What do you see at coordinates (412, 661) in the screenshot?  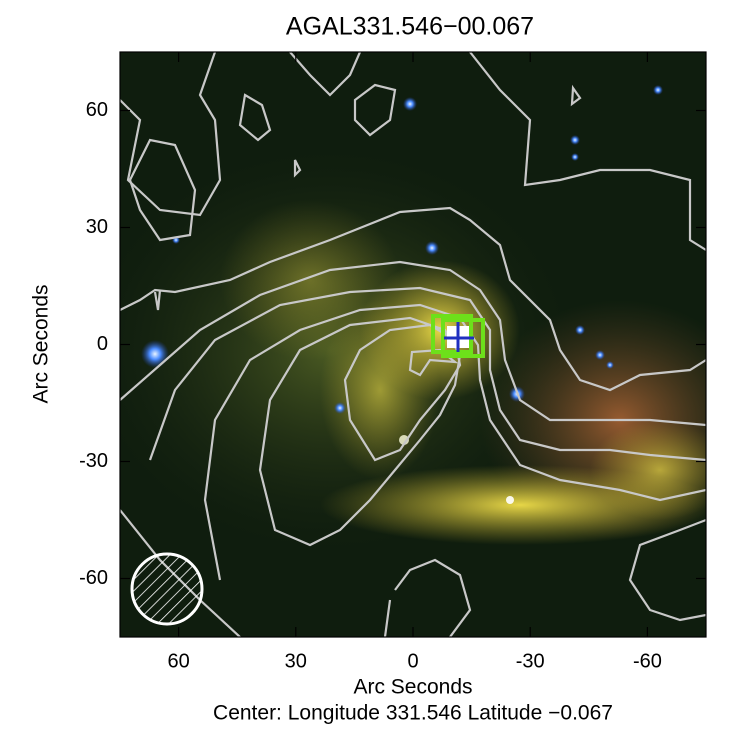 I see `x-tick-label: 0` at bounding box center [412, 661].